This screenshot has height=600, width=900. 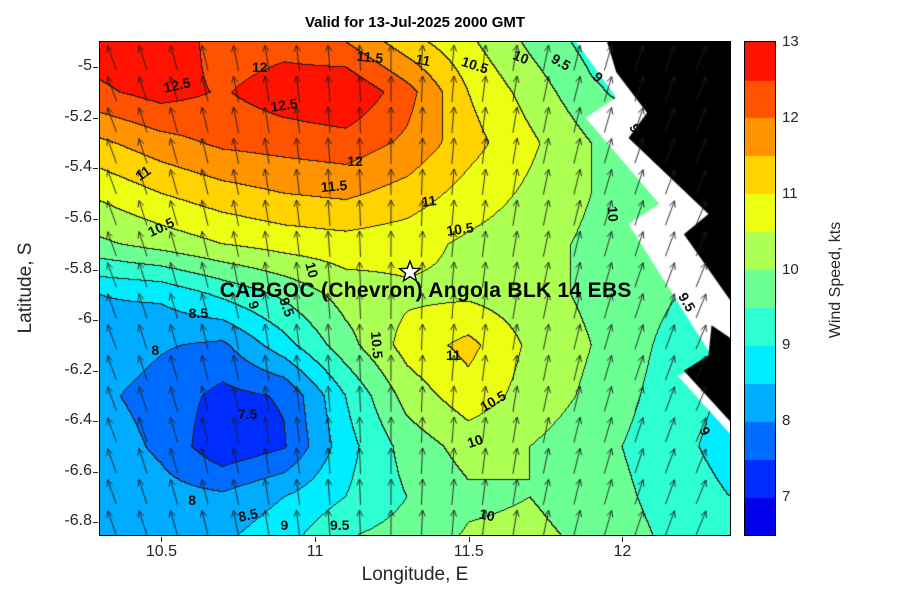 What do you see at coordinates (410, 271) in the screenshot?
I see `site-marker-star-icon` at bounding box center [410, 271].